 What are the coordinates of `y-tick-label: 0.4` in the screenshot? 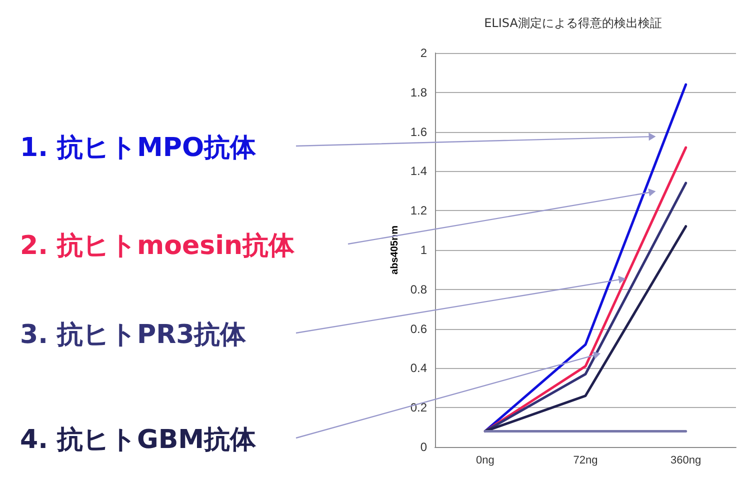 It's located at (419, 368).